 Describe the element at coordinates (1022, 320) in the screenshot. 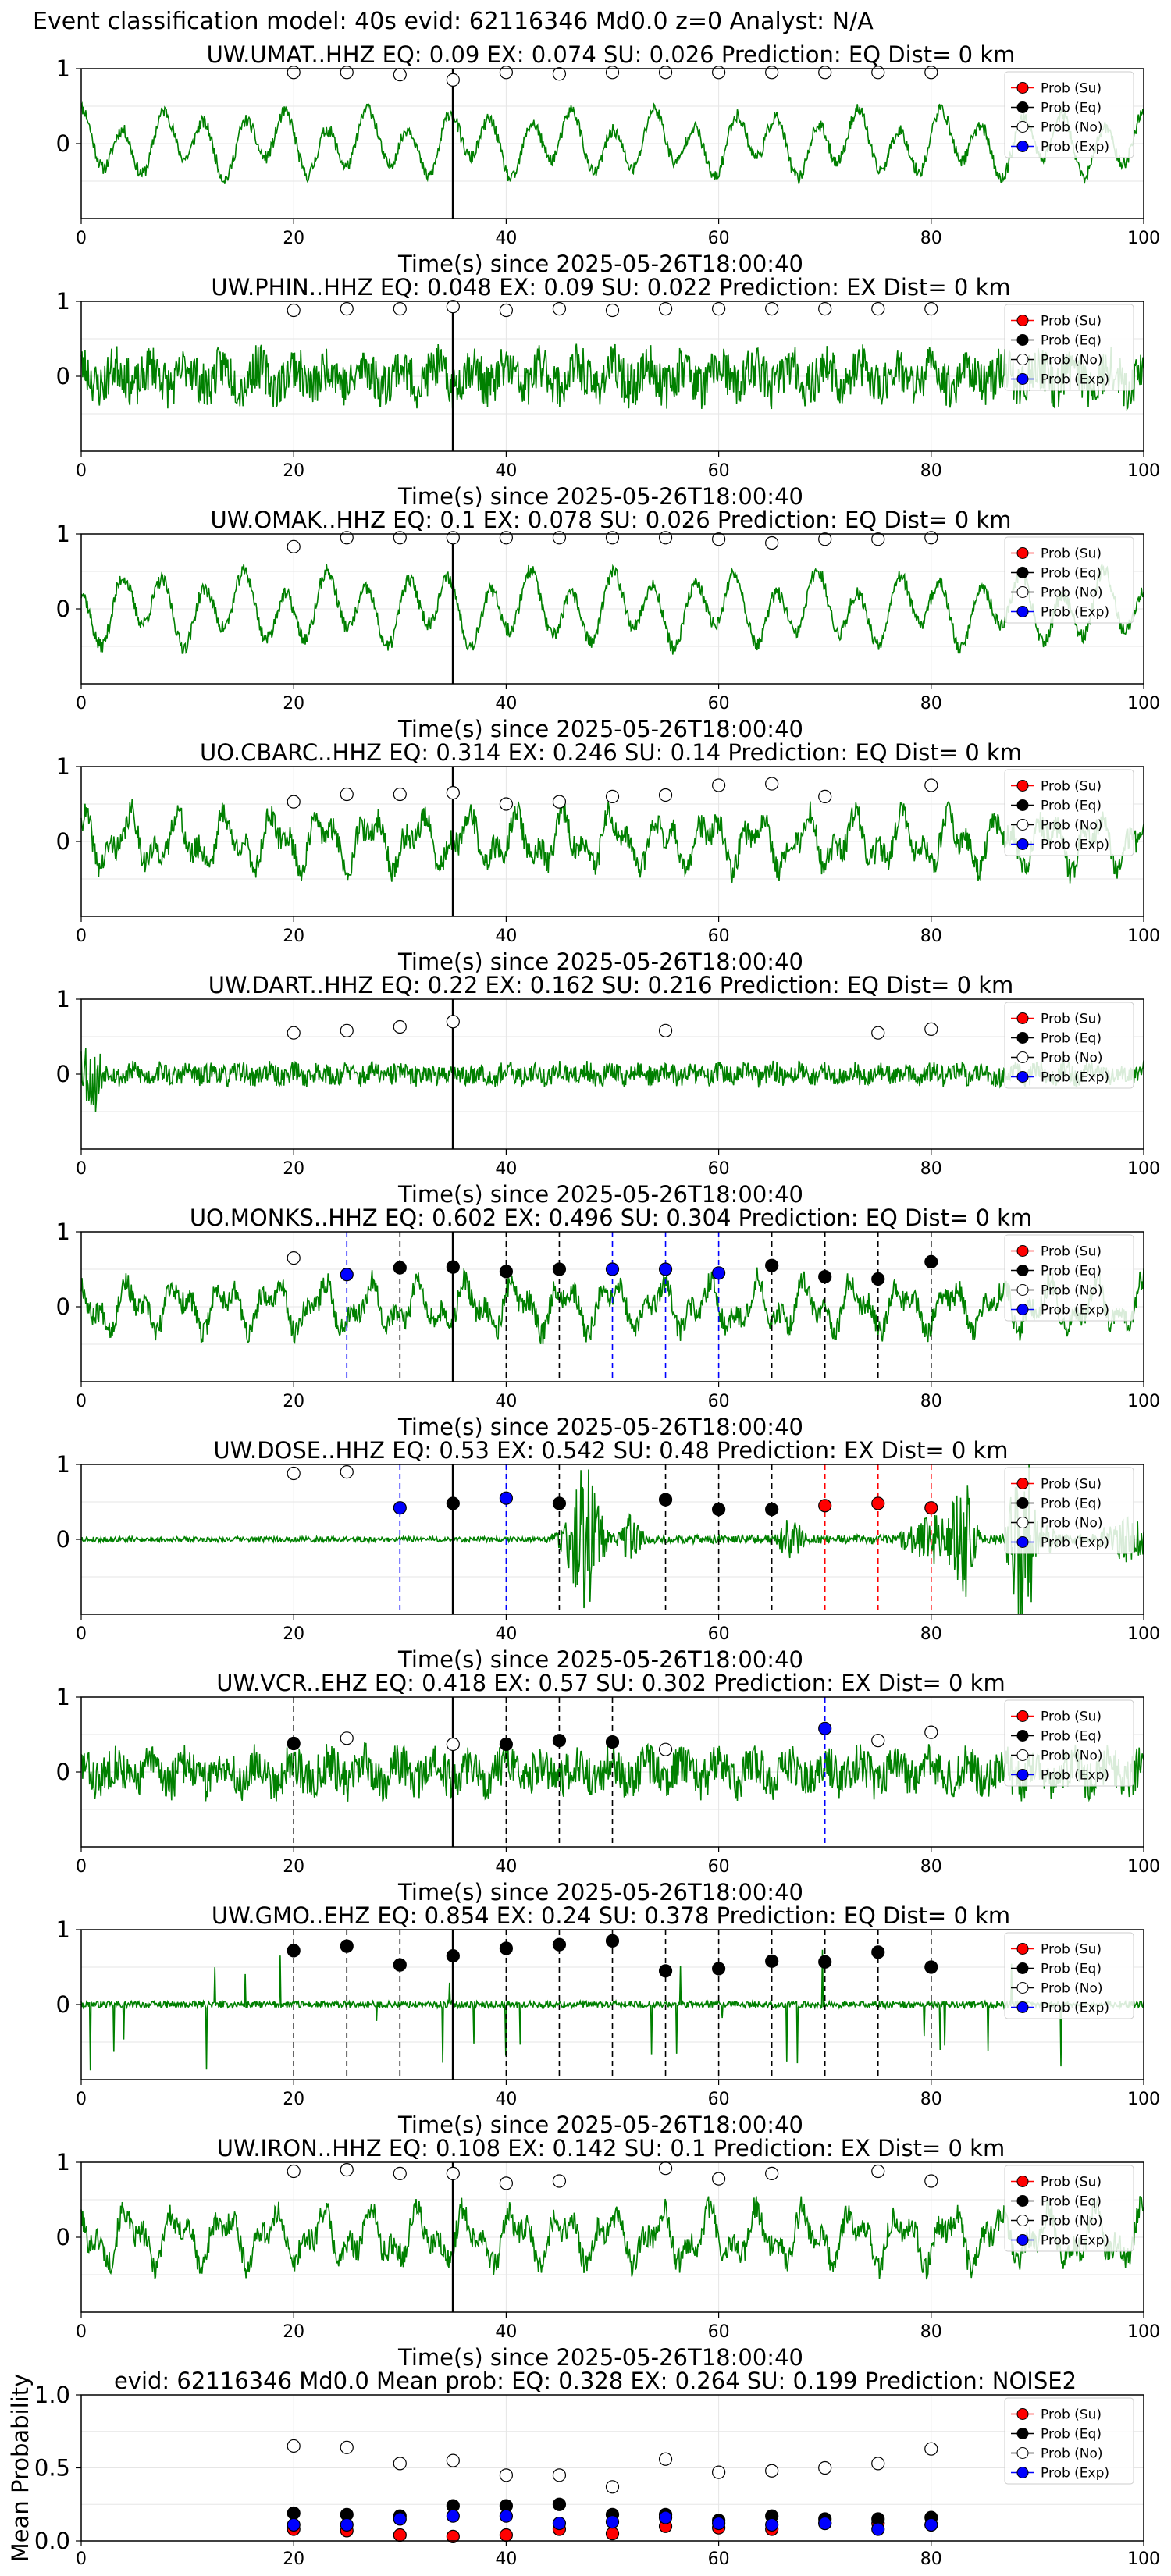

I see `panel1-legend-marker-su` at that location.